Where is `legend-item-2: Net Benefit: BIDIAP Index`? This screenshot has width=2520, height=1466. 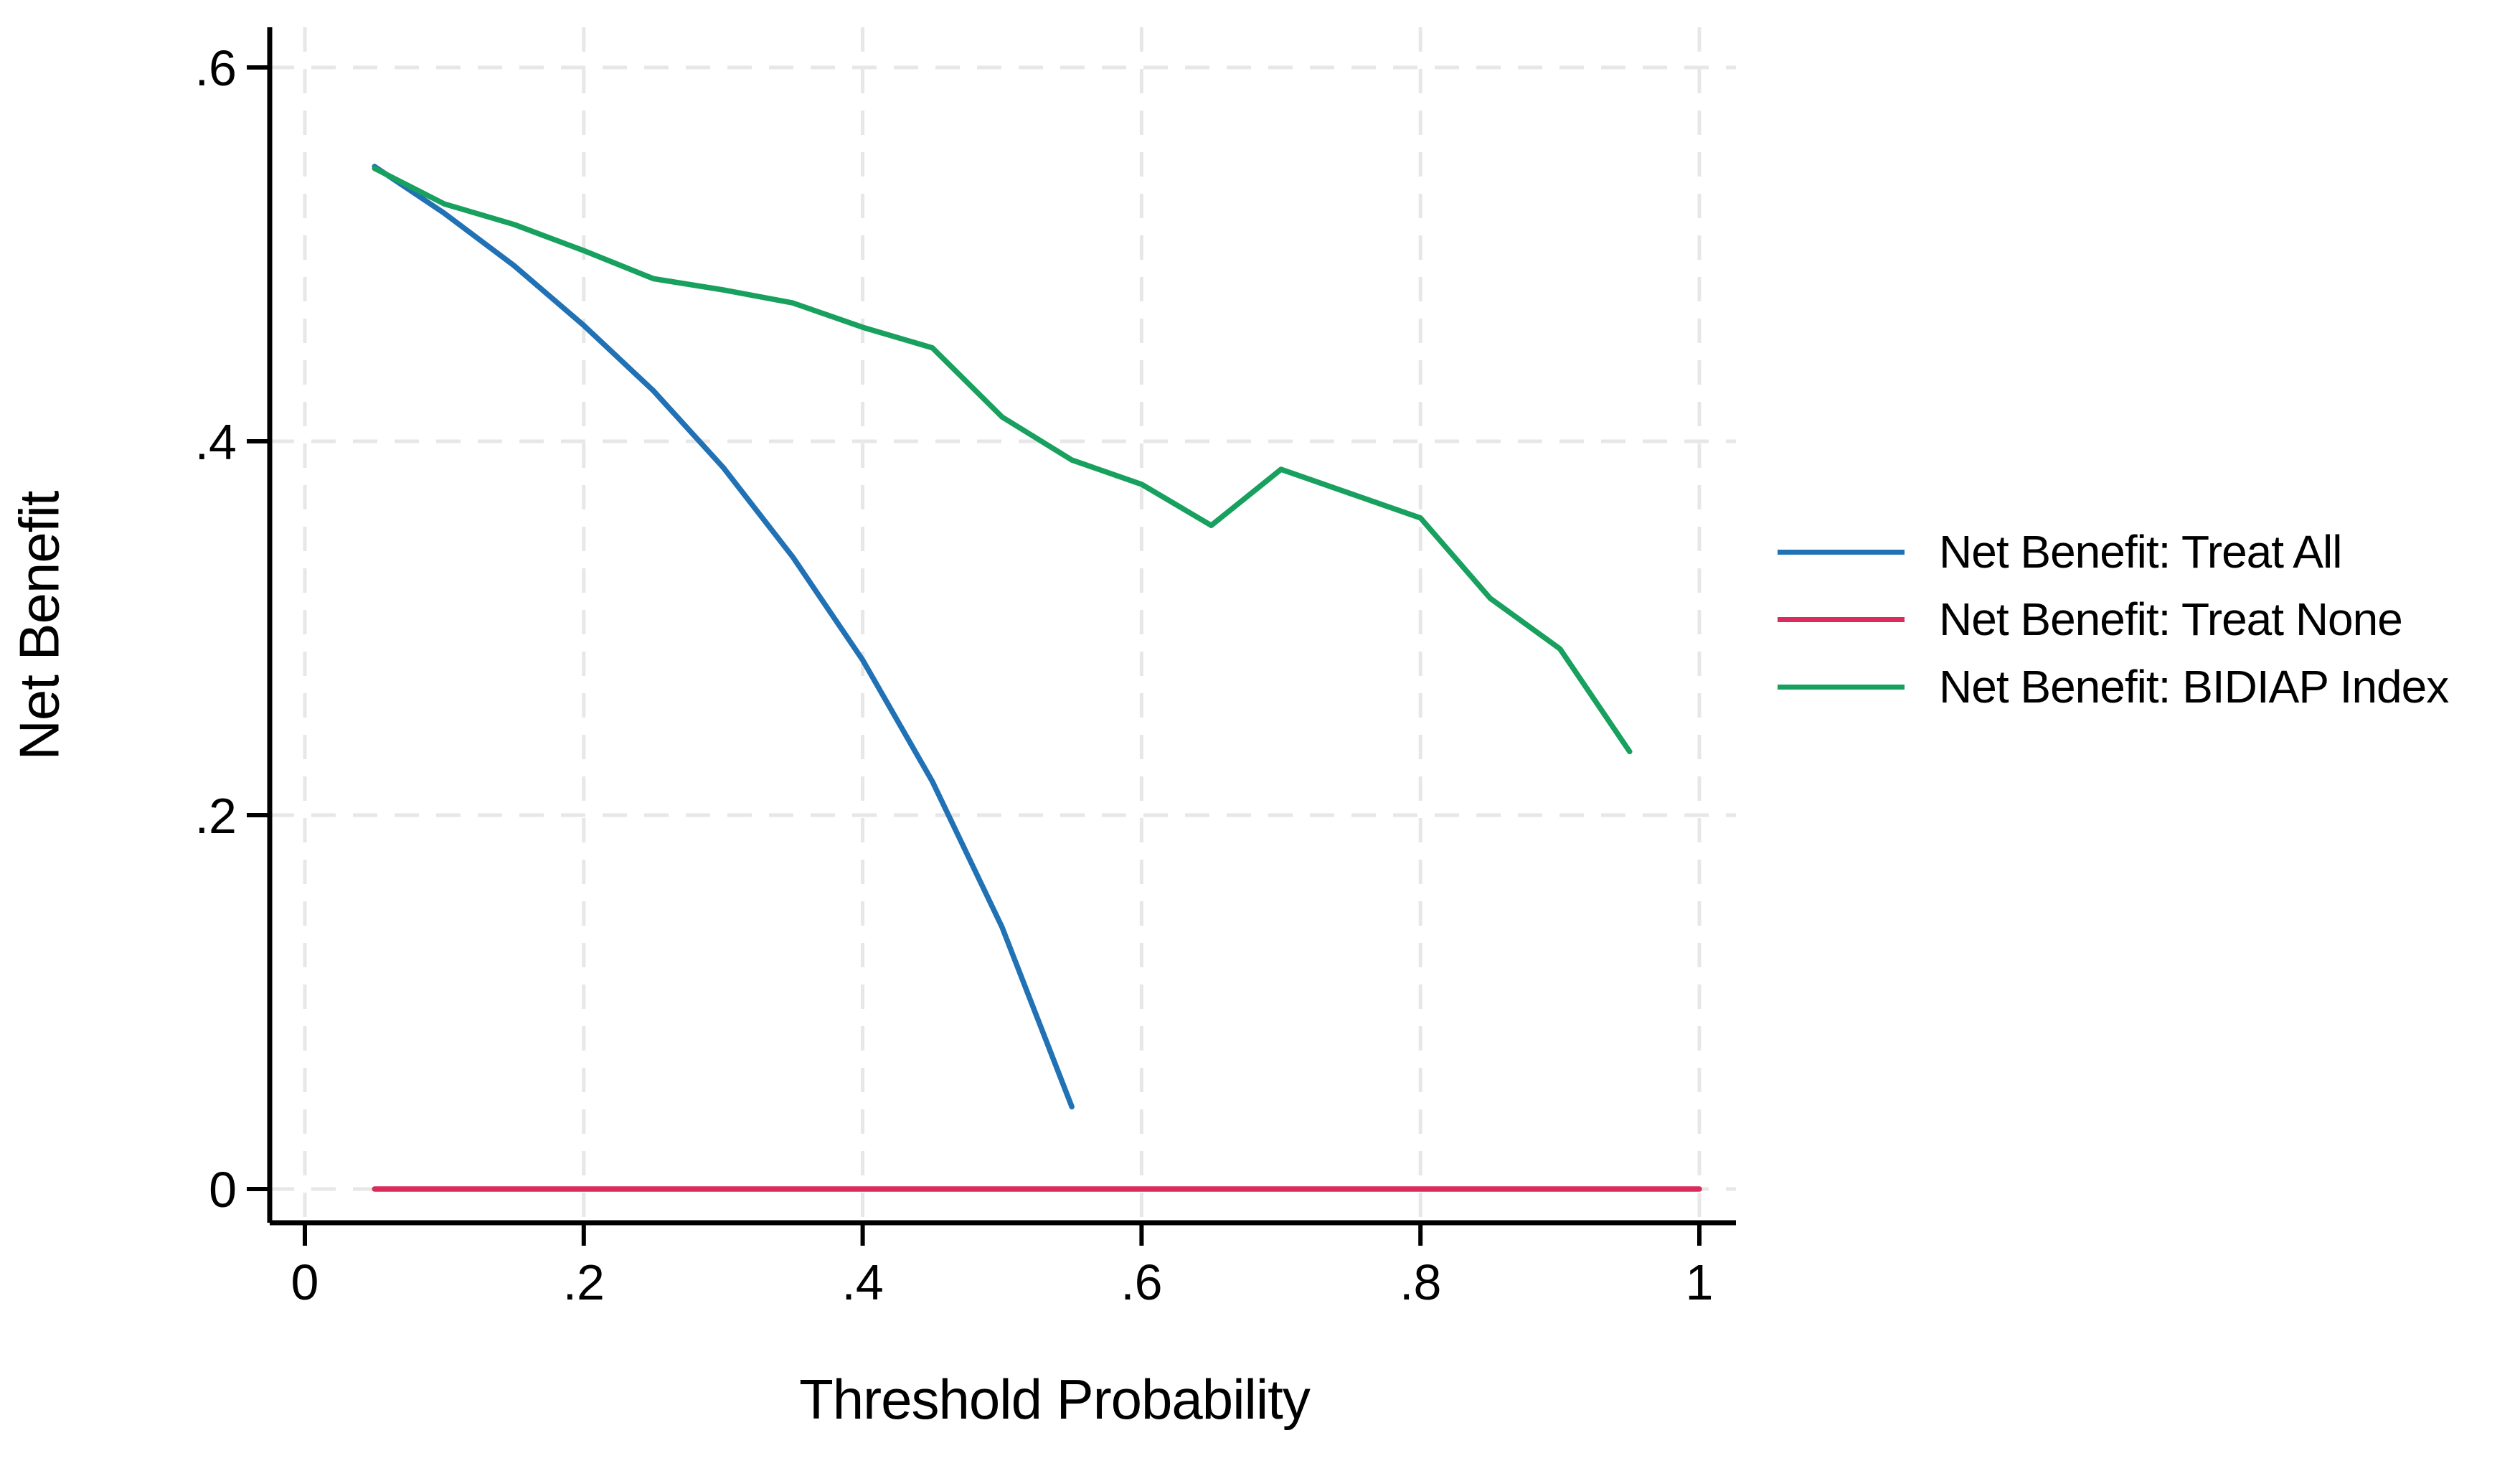
legend-item-2: Net Benefit: BIDIAP Index is located at coordinates (2113, 686).